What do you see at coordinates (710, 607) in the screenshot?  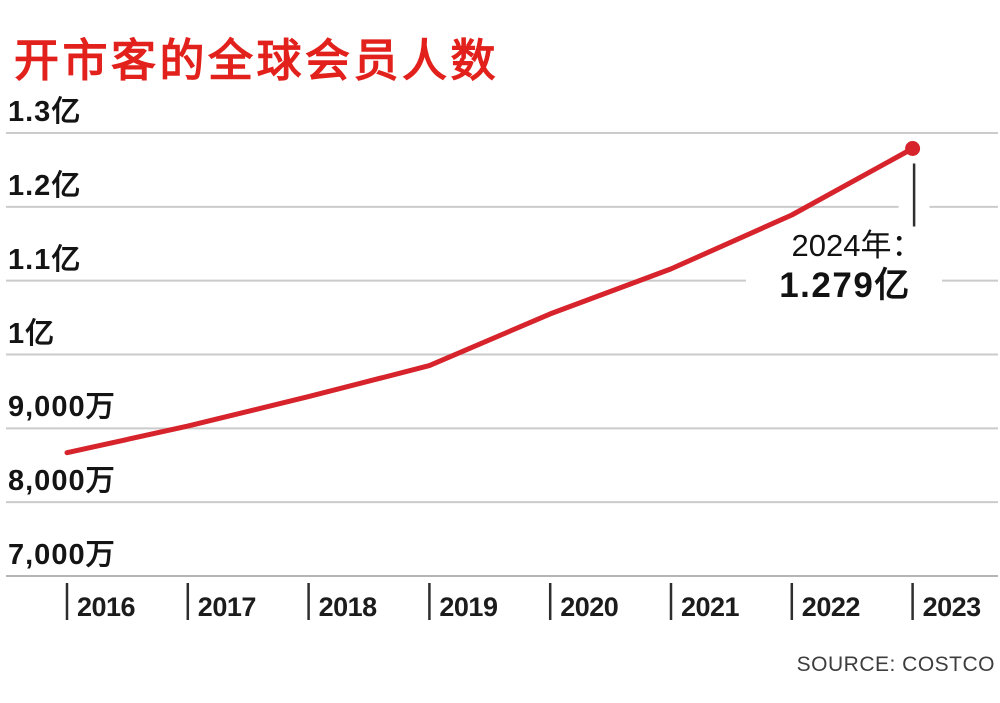 I see `x-axis-label: 2021` at bounding box center [710, 607].